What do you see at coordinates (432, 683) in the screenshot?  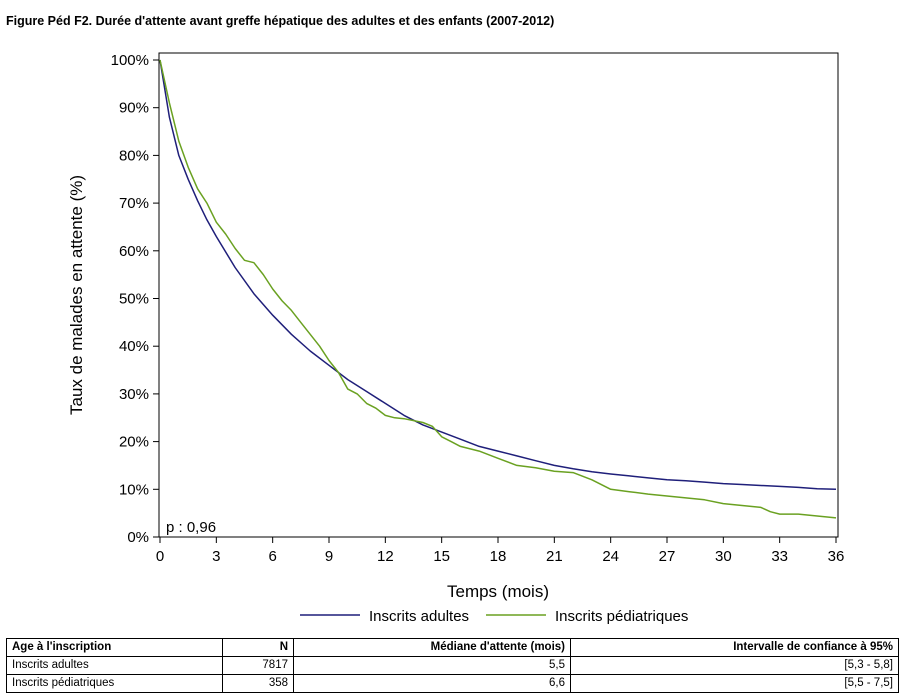 I see `cell-median: 6,6` at bounding box center [432, 683].